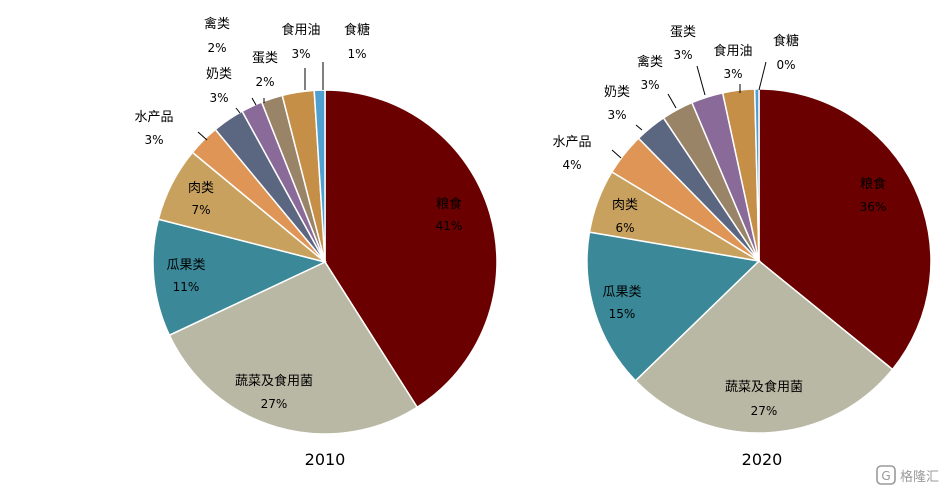  Describe the element at coordinates (300, 54) in the screenshot. I see `slice-value-2010-8: 3%` at that location.